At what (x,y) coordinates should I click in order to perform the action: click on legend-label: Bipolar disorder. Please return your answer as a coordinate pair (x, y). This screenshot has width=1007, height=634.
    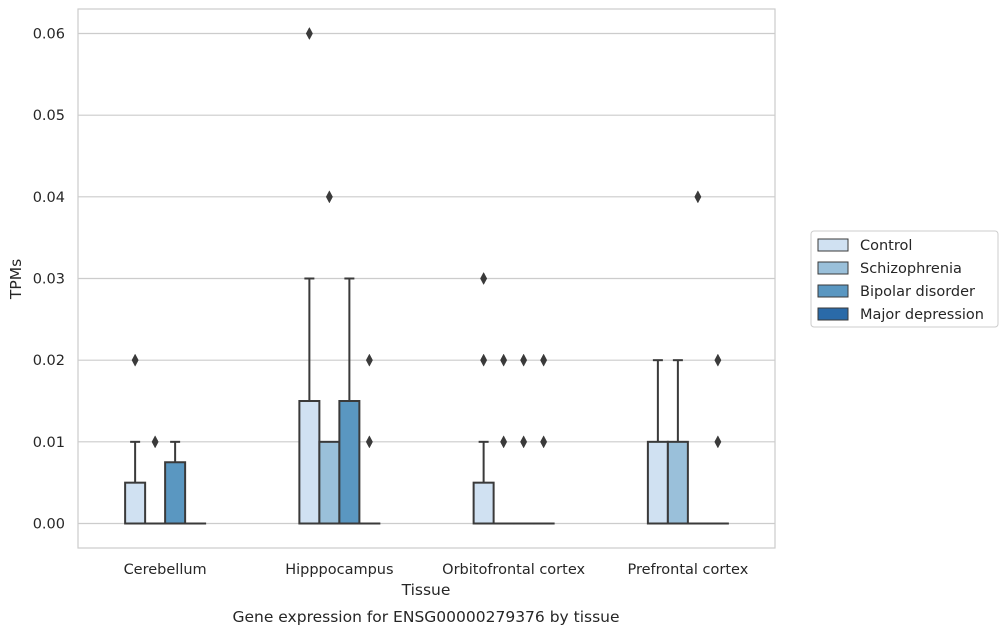
    Looking at the image, I should click on (917, 292).